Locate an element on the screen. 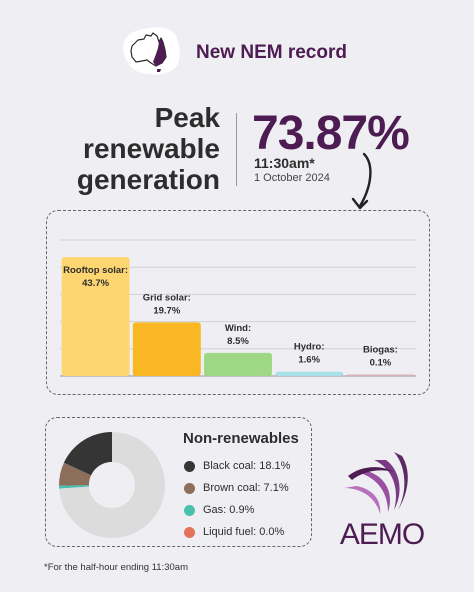 The height and width of the screenshot is (592, 474). record-time: 11:30am* is located at coordinates (284, 163).